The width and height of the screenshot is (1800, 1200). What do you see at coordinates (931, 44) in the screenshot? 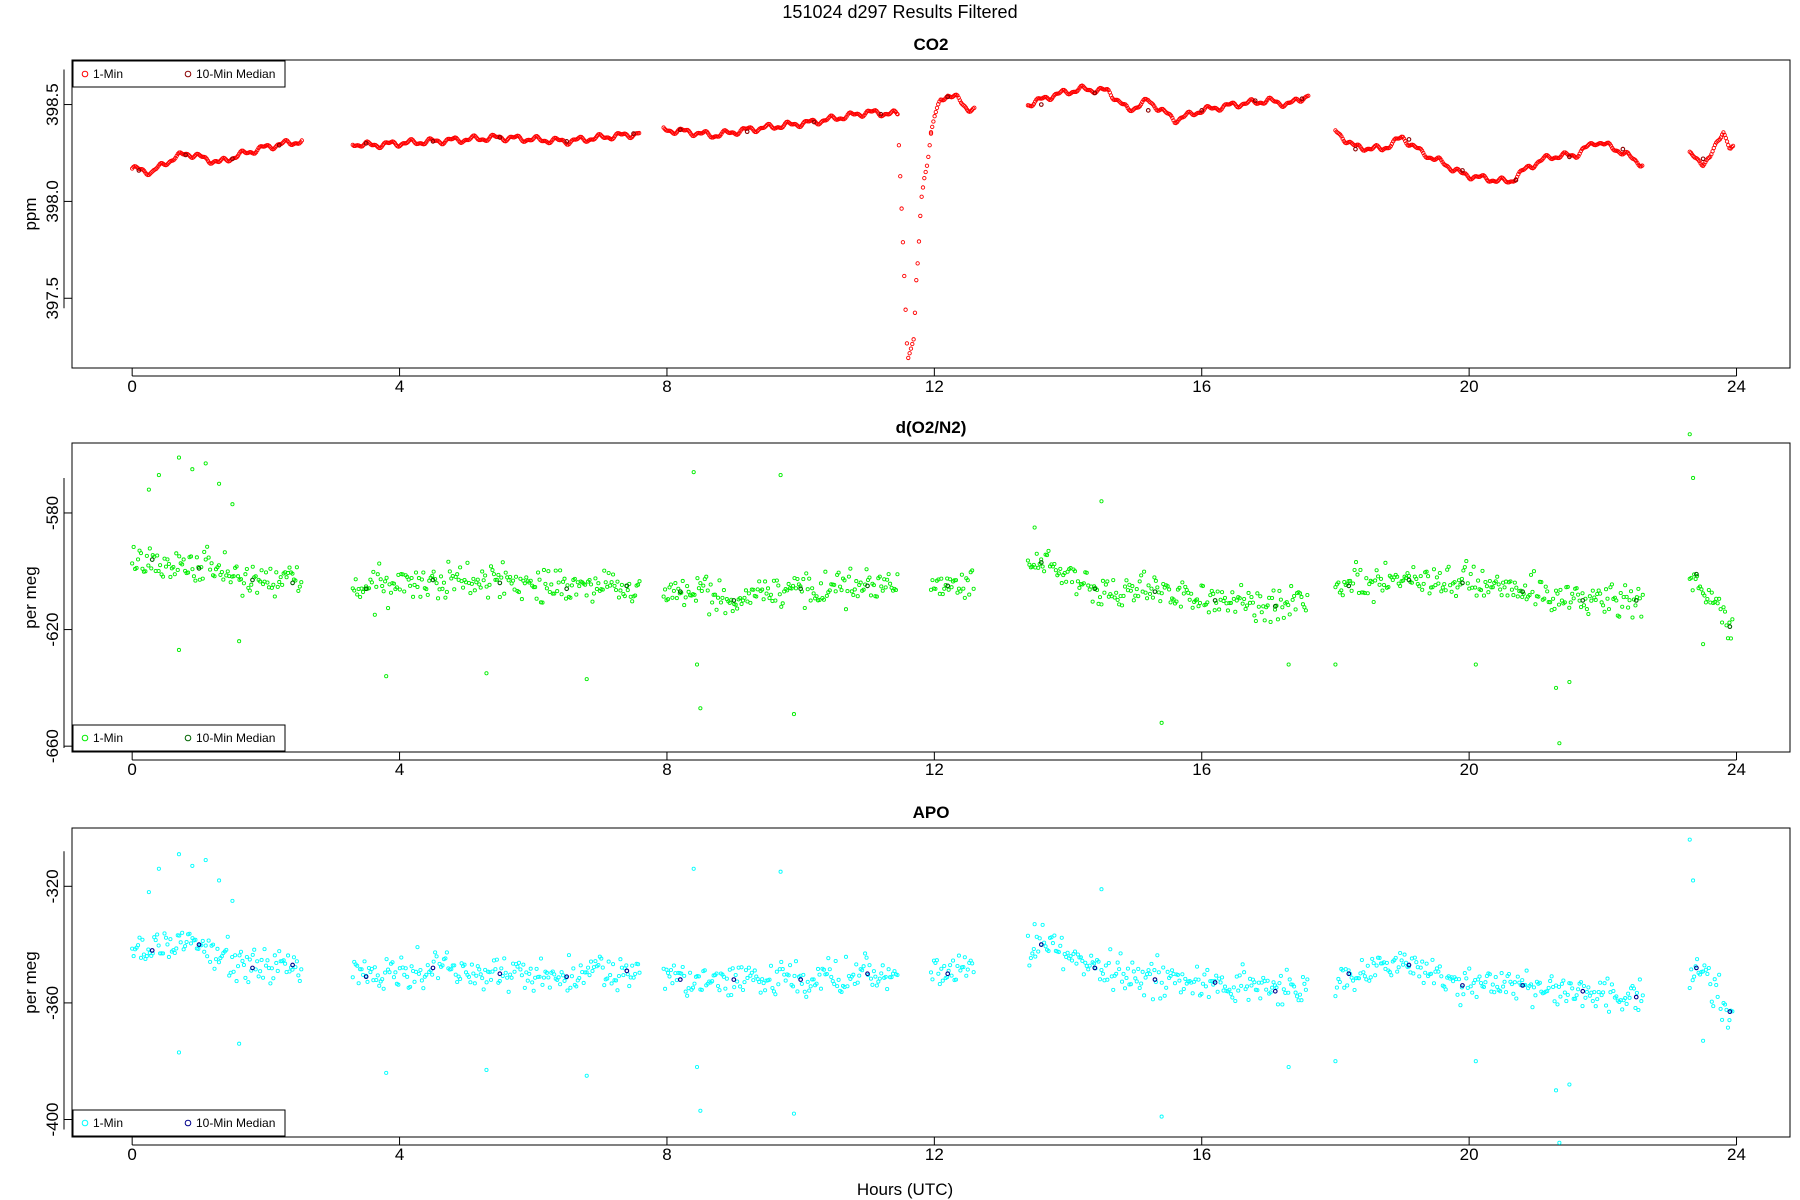
I see `panel-title: CO2` at bounding box center [931, 44].